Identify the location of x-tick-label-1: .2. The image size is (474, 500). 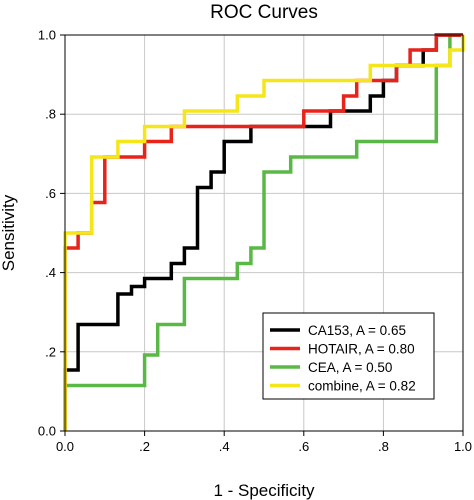
(144, 446).